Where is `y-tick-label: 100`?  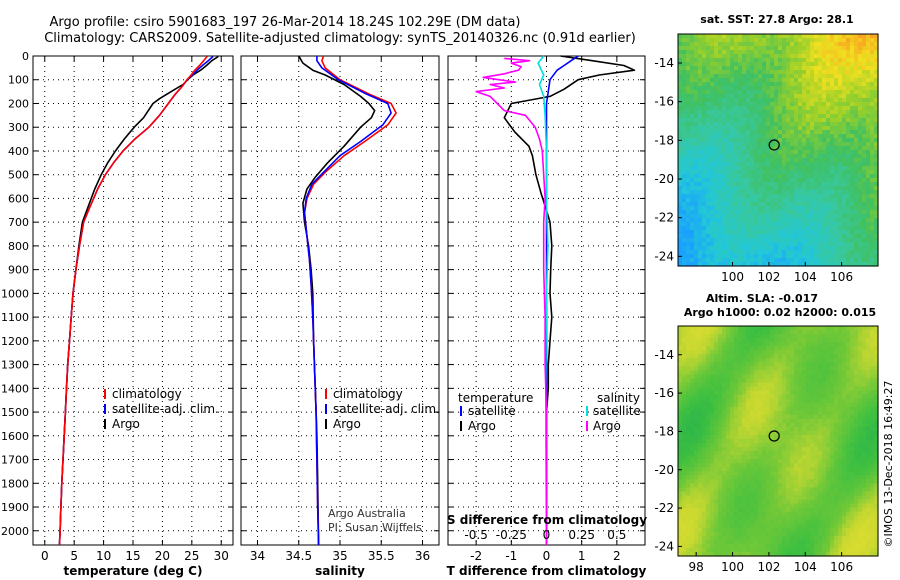 y-tick-label: 100 is located at coordinates (18, 80).